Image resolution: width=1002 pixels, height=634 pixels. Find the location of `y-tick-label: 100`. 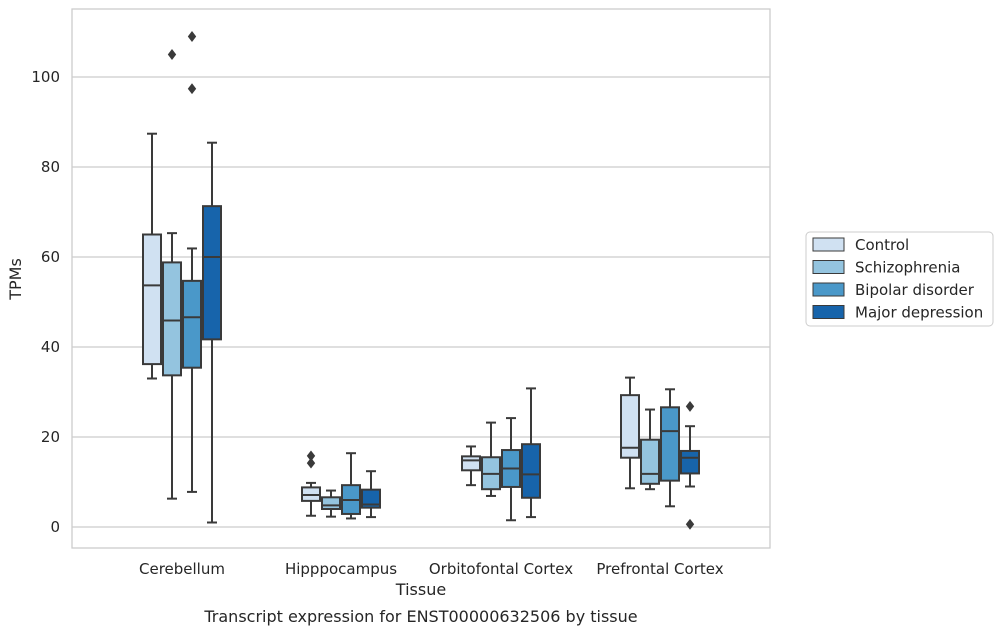

y-tick-label: 100 is located at coordinates (45, 77).